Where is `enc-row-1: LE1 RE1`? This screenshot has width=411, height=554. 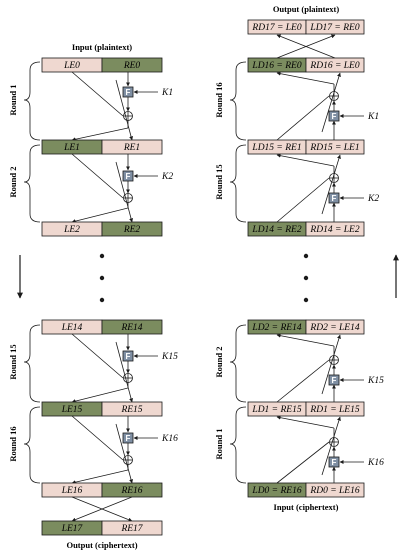
enc-row-1: LE1 RE1 is located at coordinates (102, 147).